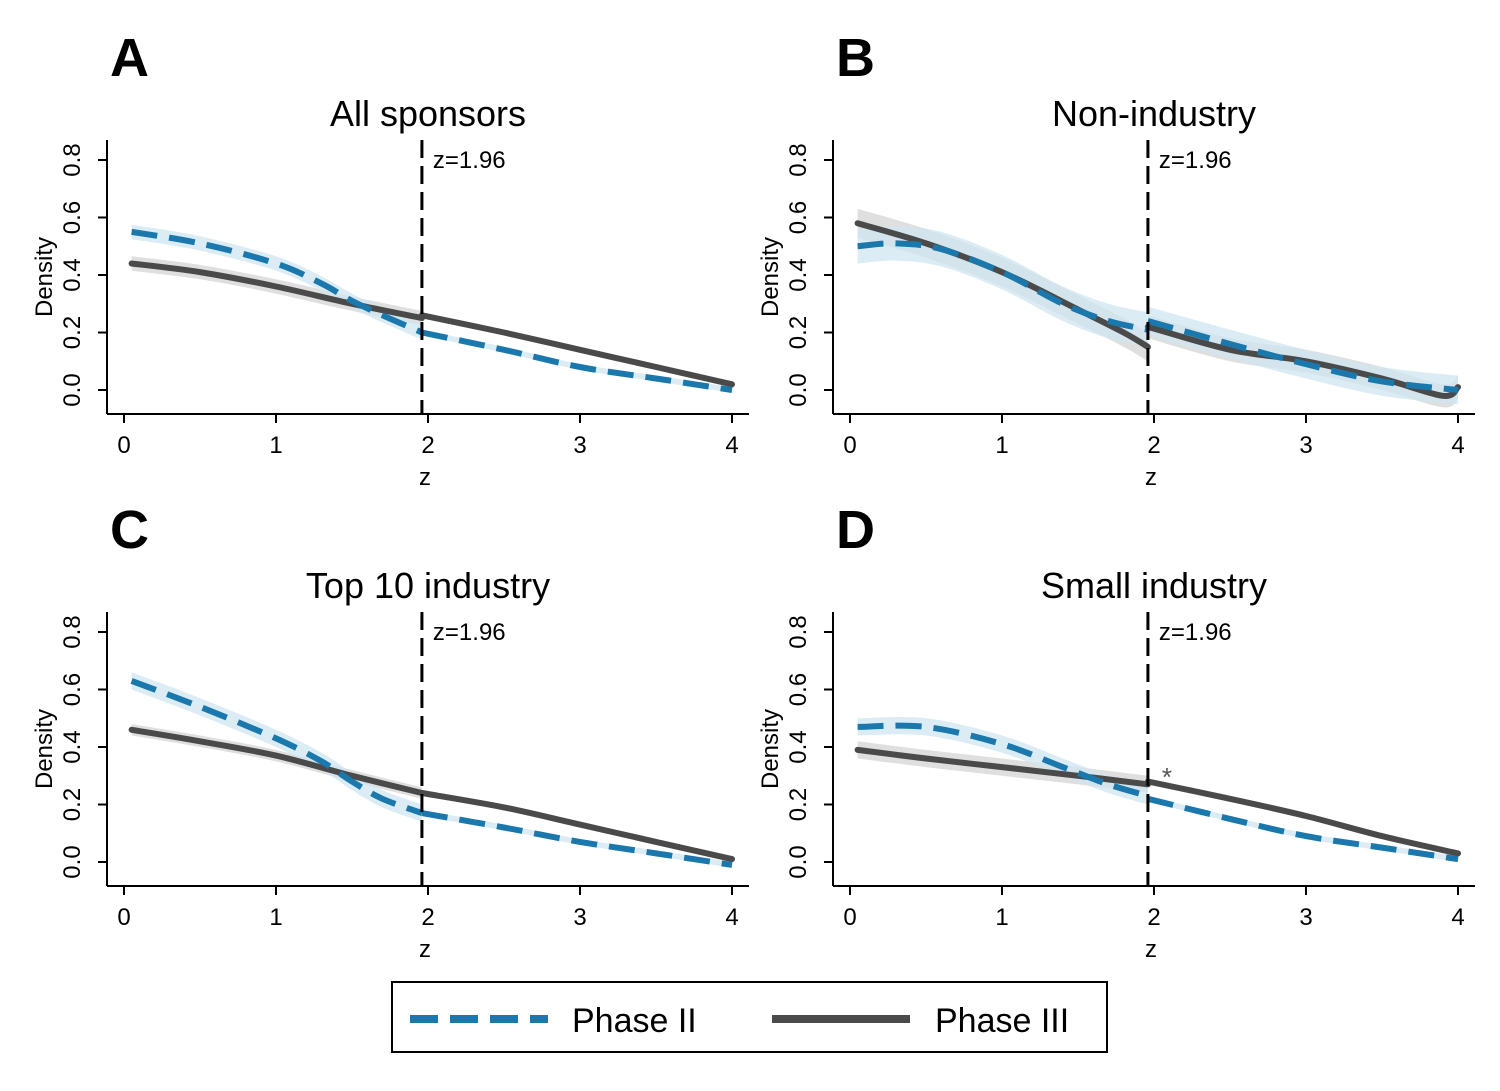 The height and width of the screenshot is (1091, 1500). I want to click on panel-title: Non-industry, so click(1154, 113).